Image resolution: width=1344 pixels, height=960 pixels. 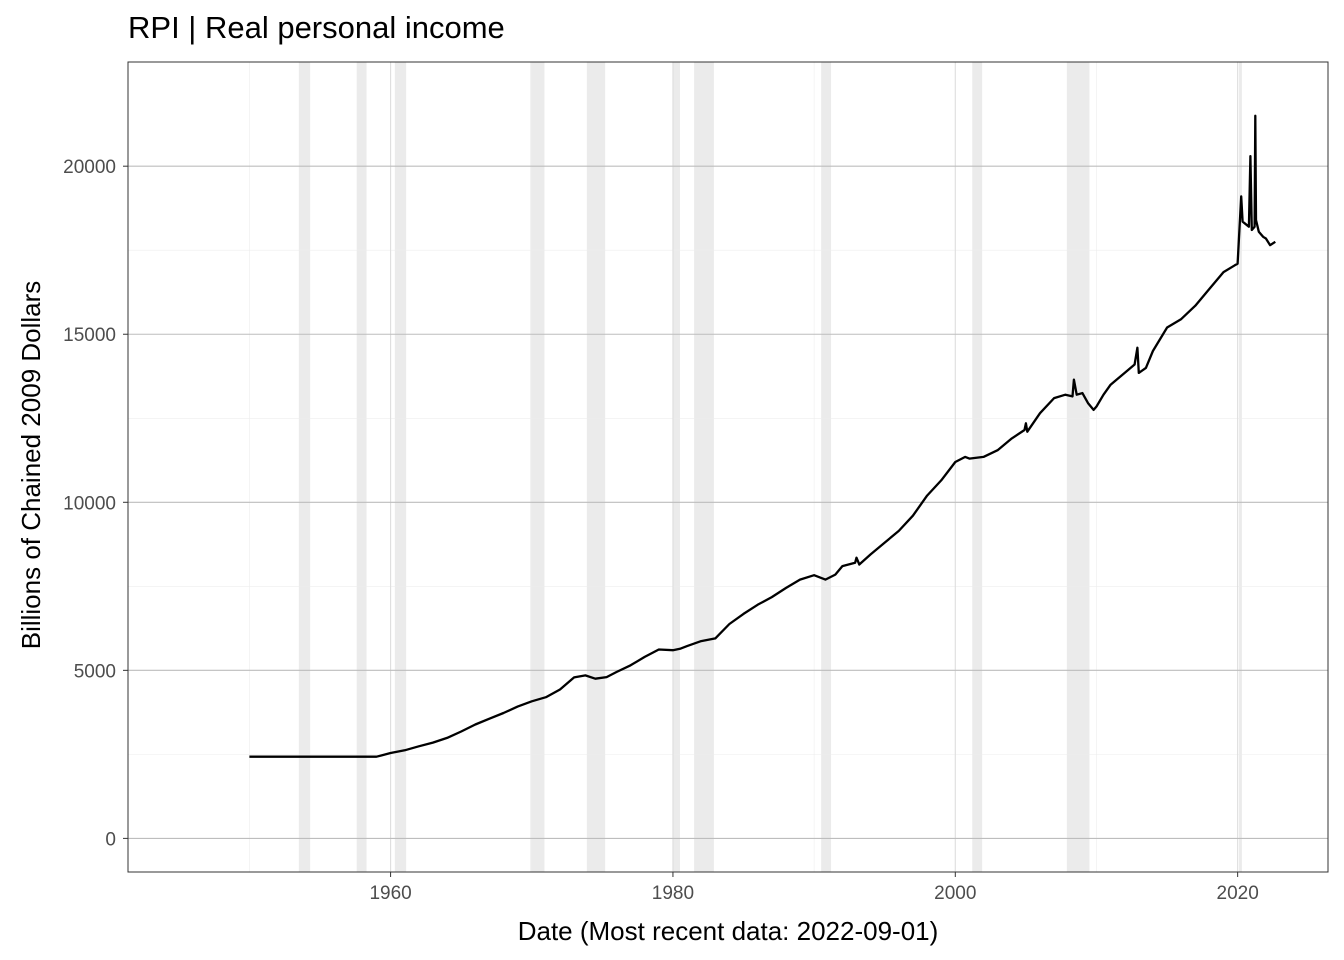 What do you see at coordinates (673, 893) in the screenshot?
I see `x-tick-label-1: 1980` at bounding box center [673, 893].